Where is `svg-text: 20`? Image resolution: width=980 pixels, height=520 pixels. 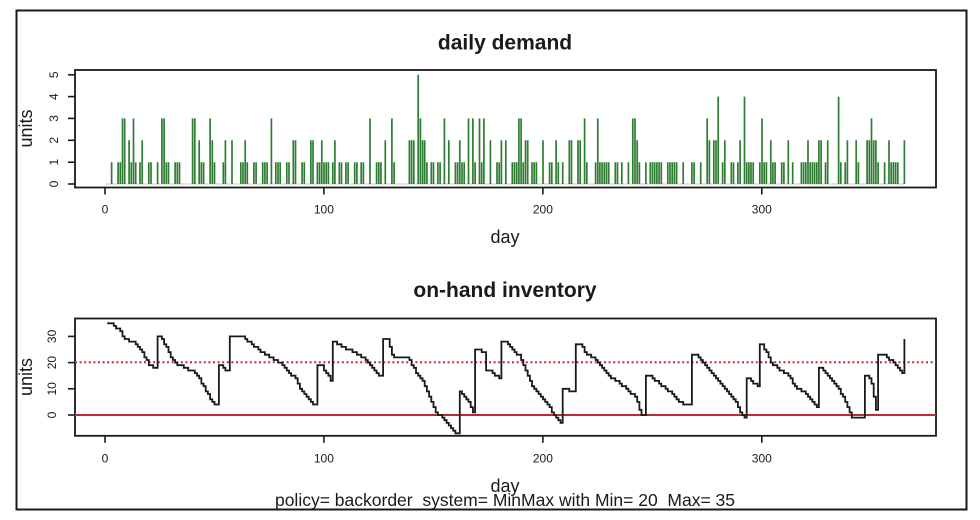
svg-text: 20 is located at coordinates (52, 363).